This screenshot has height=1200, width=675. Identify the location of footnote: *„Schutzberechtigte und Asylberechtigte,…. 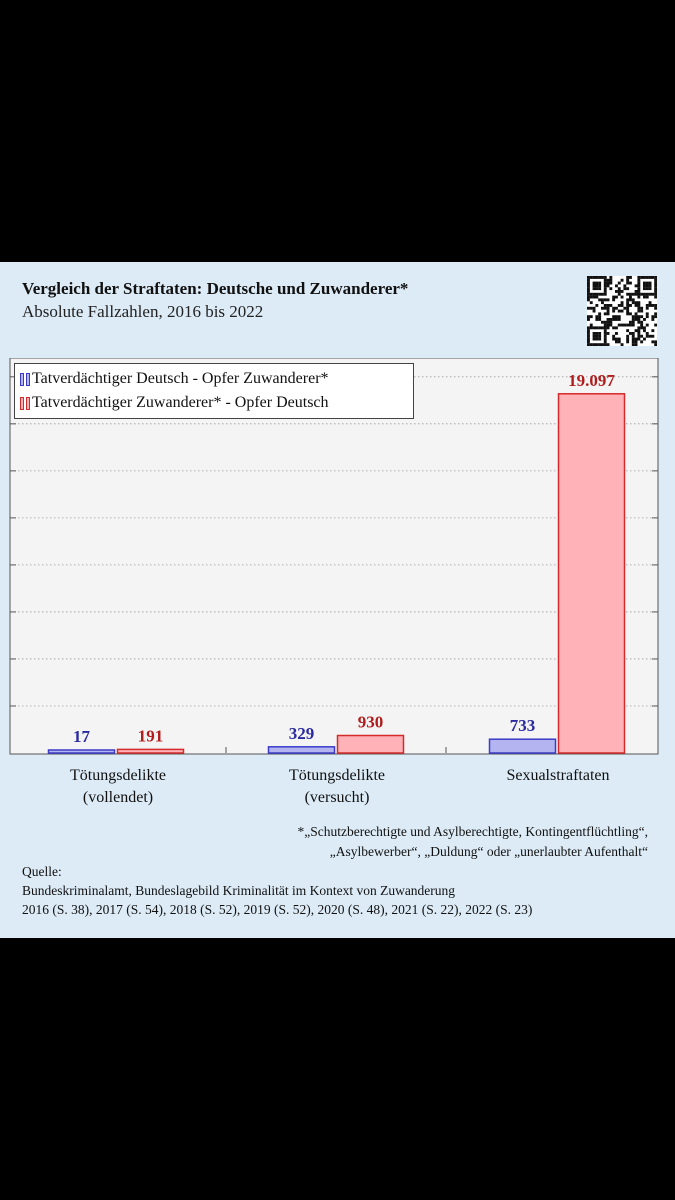
(424, 842).